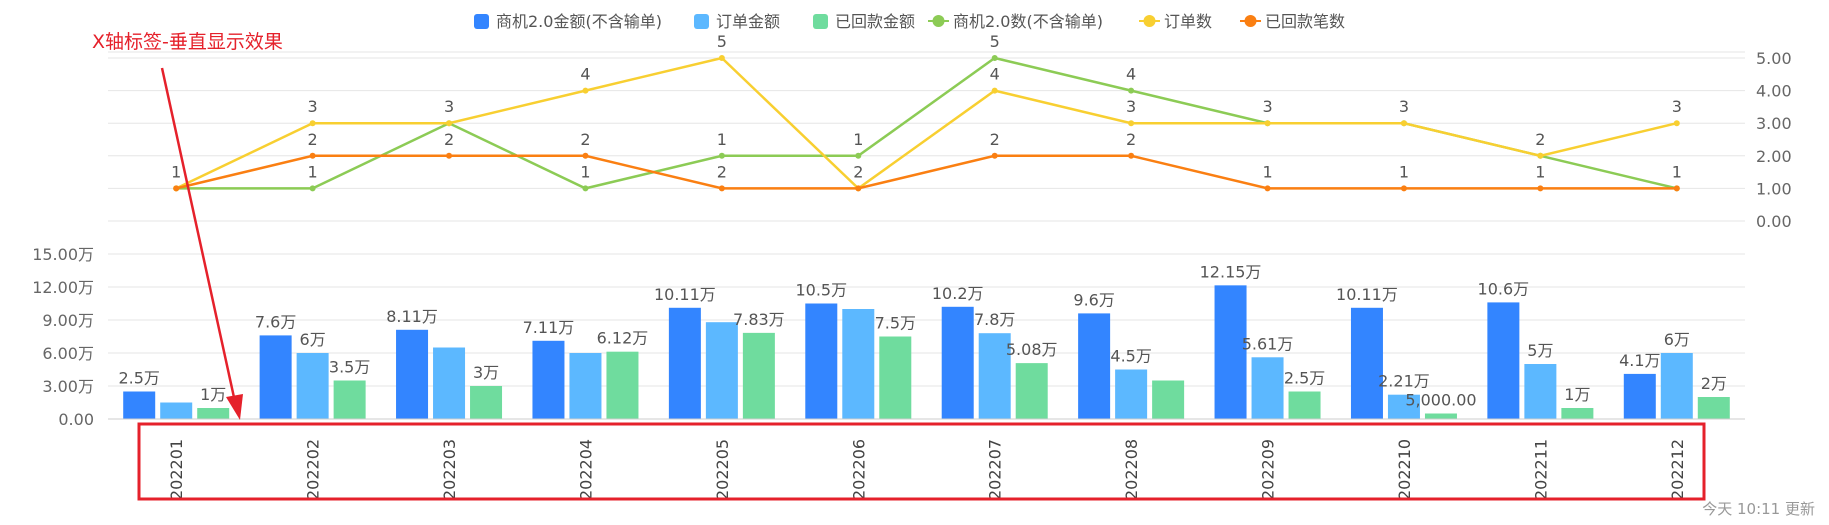 This screenshot has height=525, width=1829. Describe the element at coordinates (579, 21) in the screenshot. I see `legend-item-label: 商机2.0金额(不含输单)` at that location.